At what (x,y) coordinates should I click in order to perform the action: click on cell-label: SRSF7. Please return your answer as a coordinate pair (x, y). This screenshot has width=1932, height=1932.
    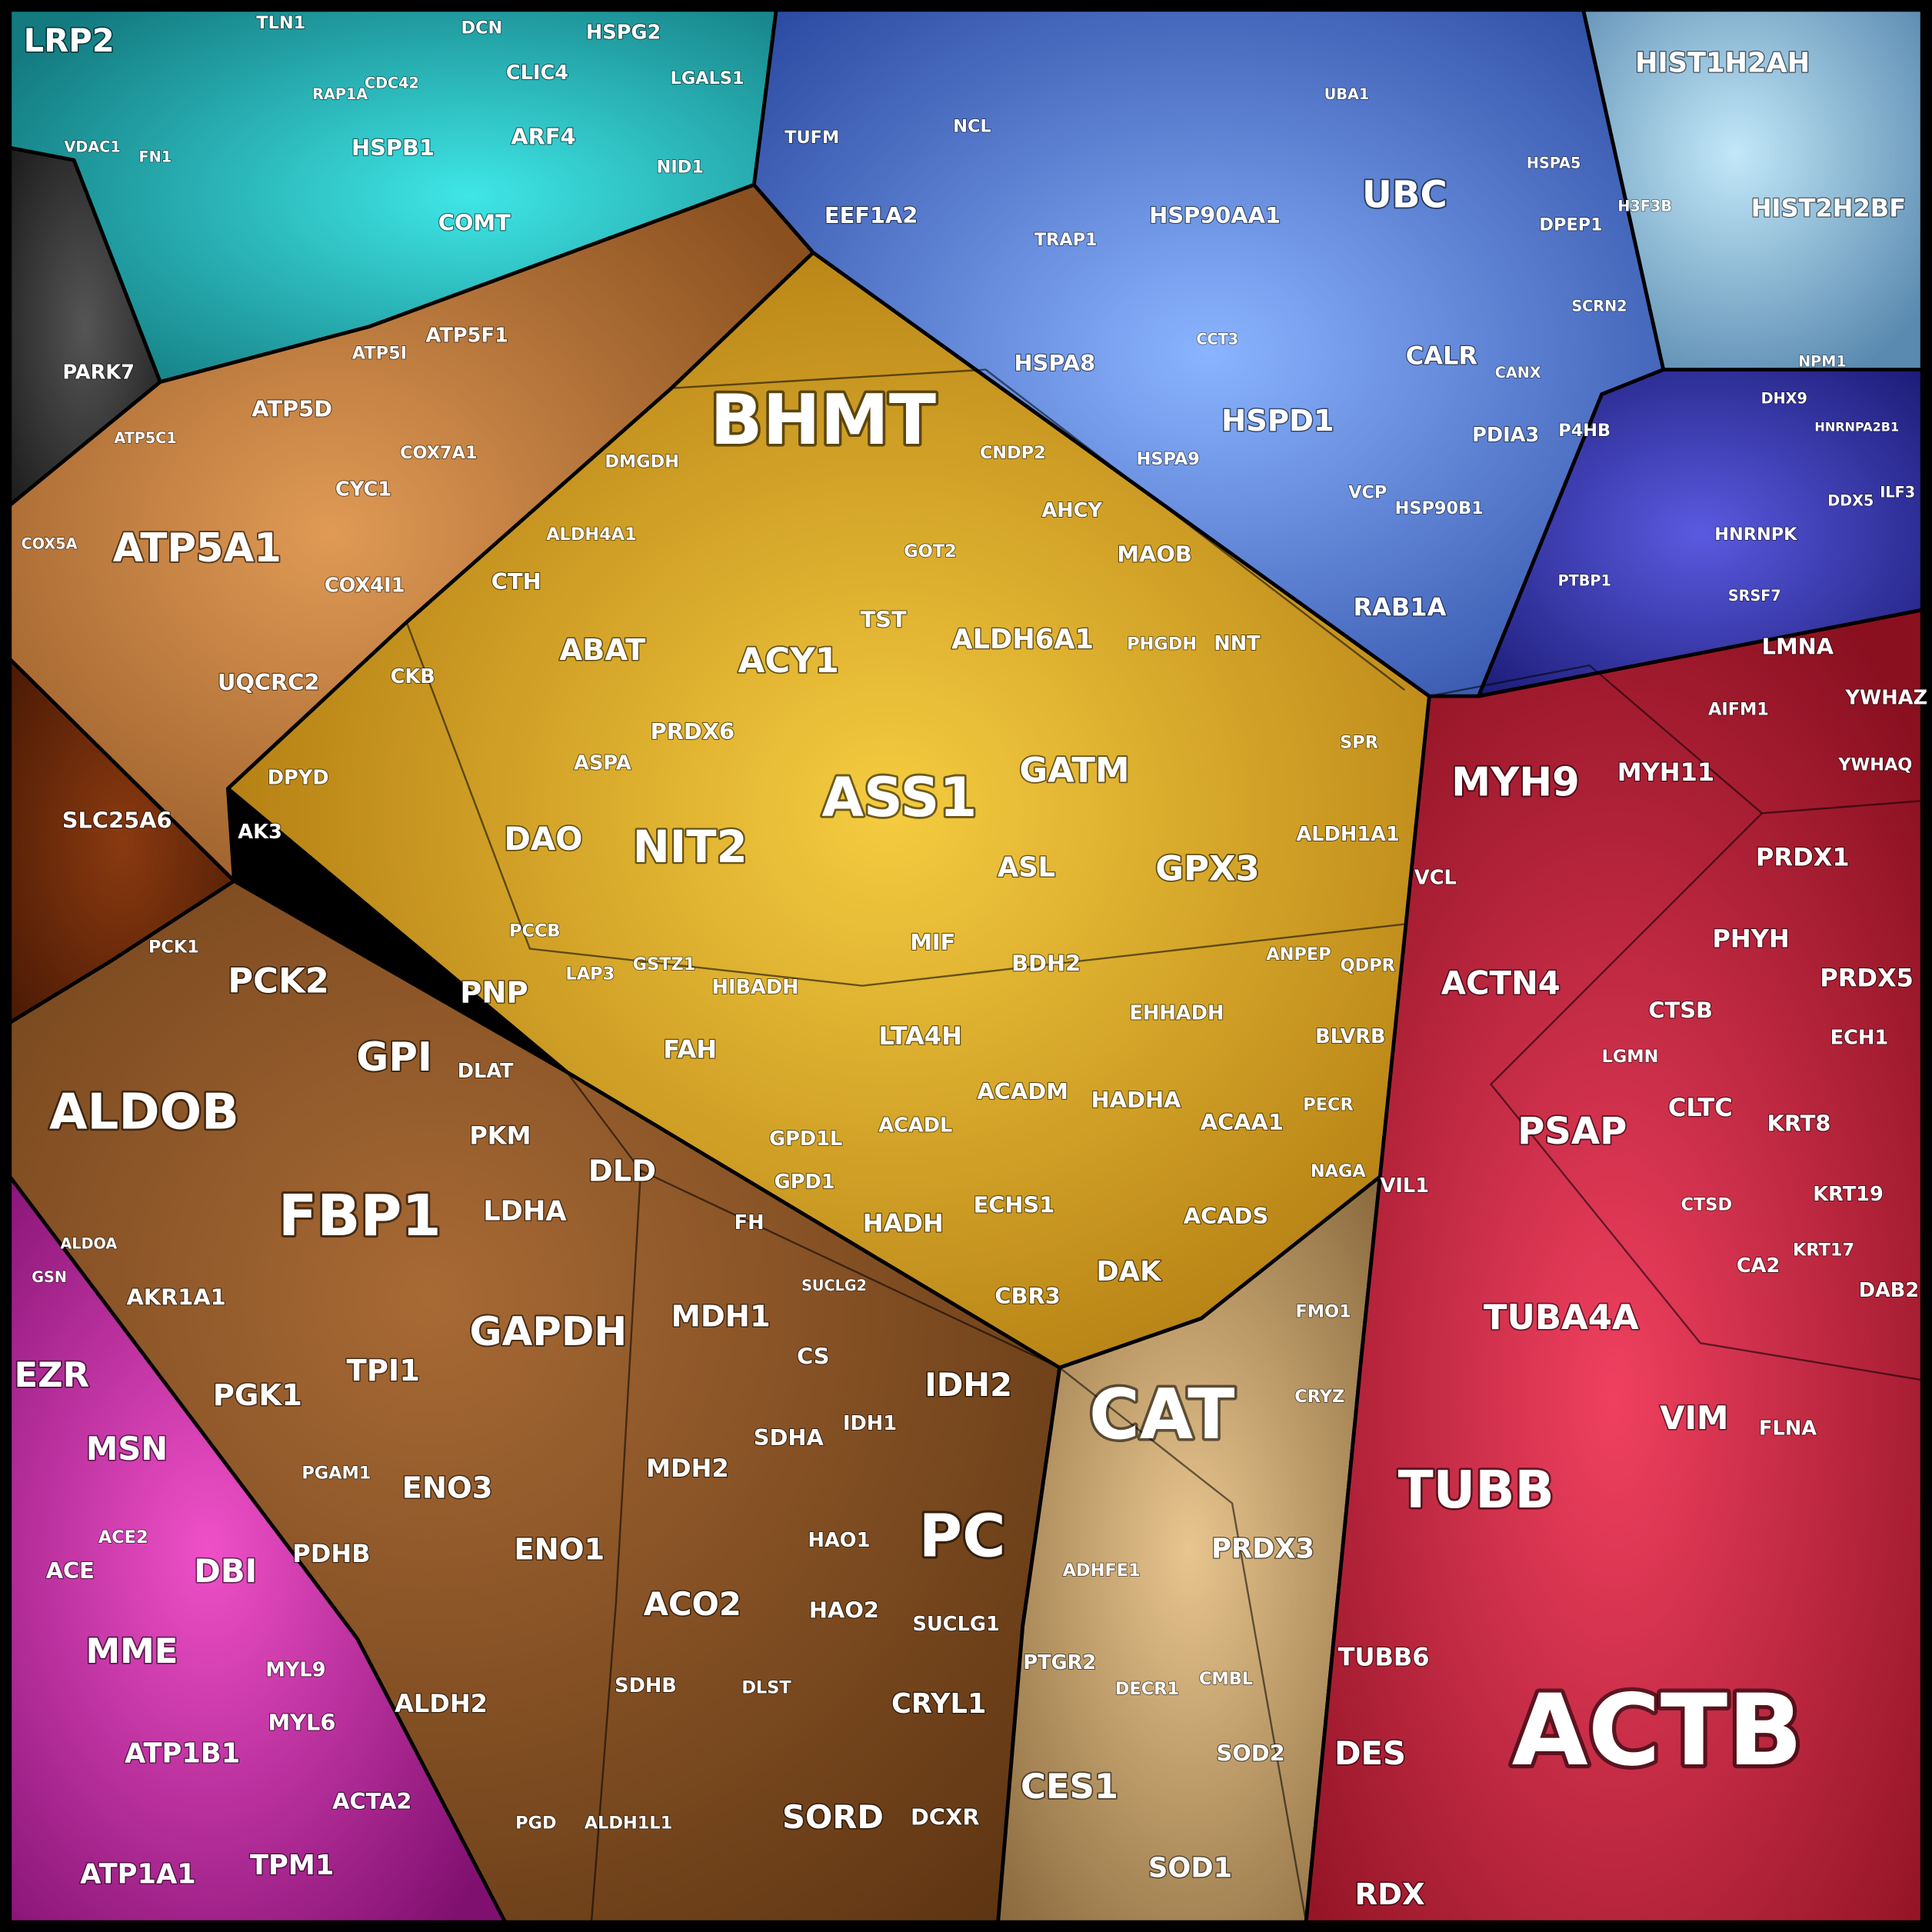
    Looking at the image, I should click on (1754, 596).